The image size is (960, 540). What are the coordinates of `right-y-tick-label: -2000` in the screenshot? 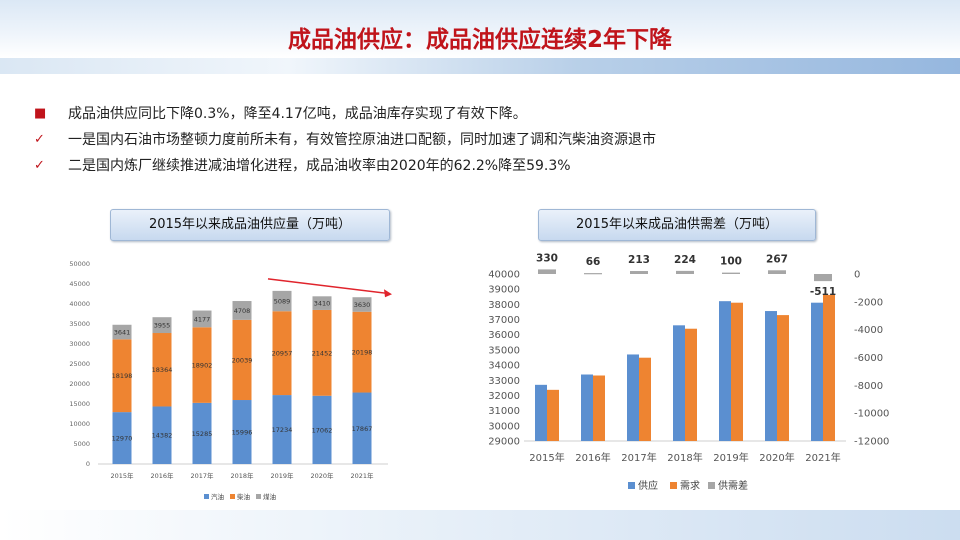 It's located at (868, 302).